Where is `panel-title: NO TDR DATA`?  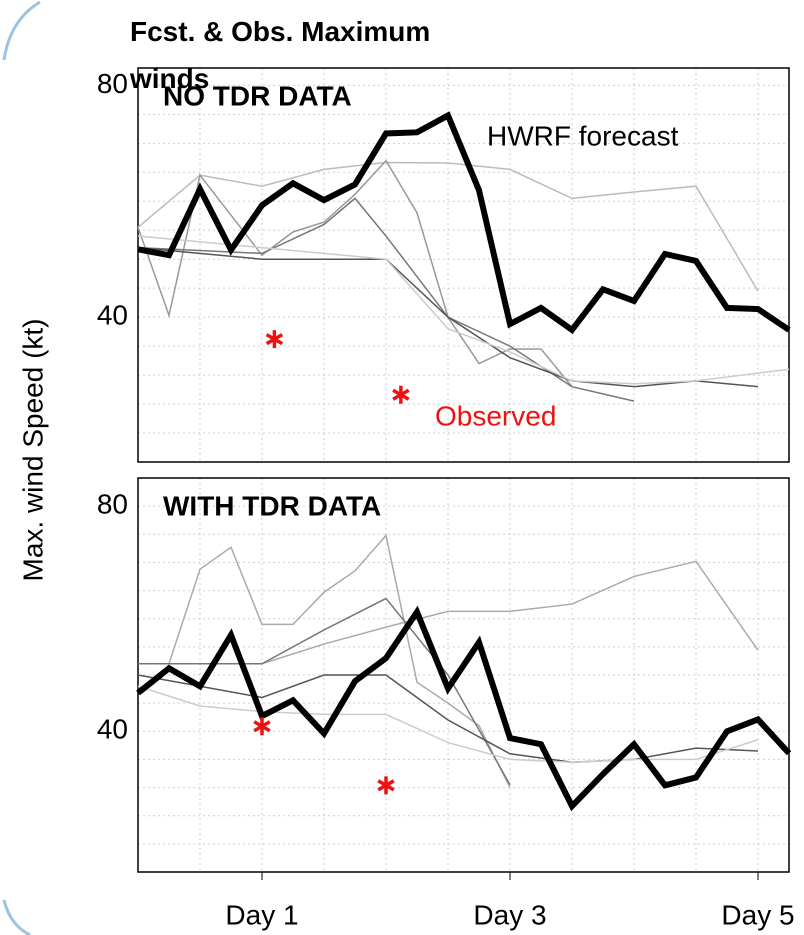
panel-title: NO TDR DATA is located at coordinates (257, 95).